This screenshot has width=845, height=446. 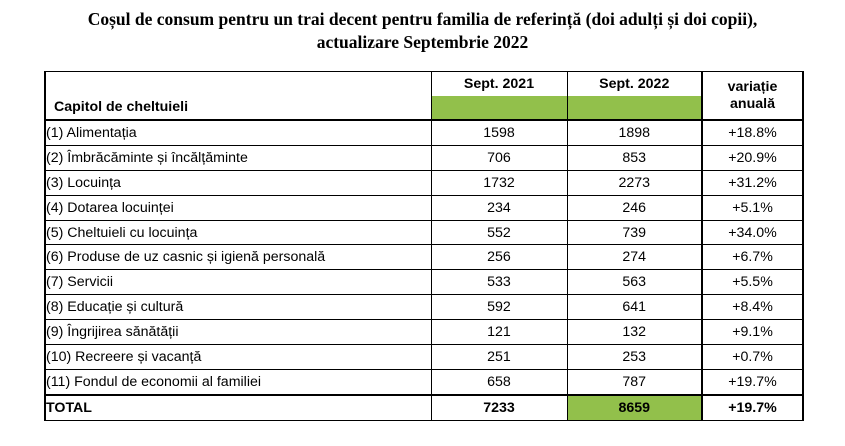 I want to click on row-value-2022: 246, so click(x=634, y=207).